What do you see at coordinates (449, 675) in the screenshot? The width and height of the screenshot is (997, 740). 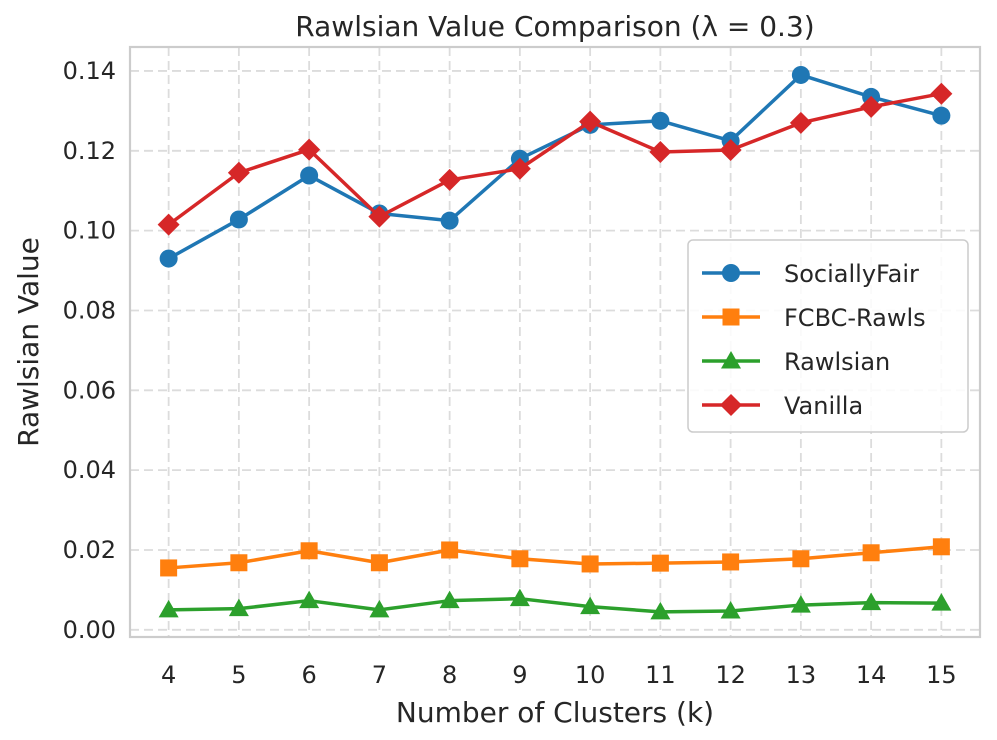 I see `x-tick-label: 8` at bounding box center [449, 675].